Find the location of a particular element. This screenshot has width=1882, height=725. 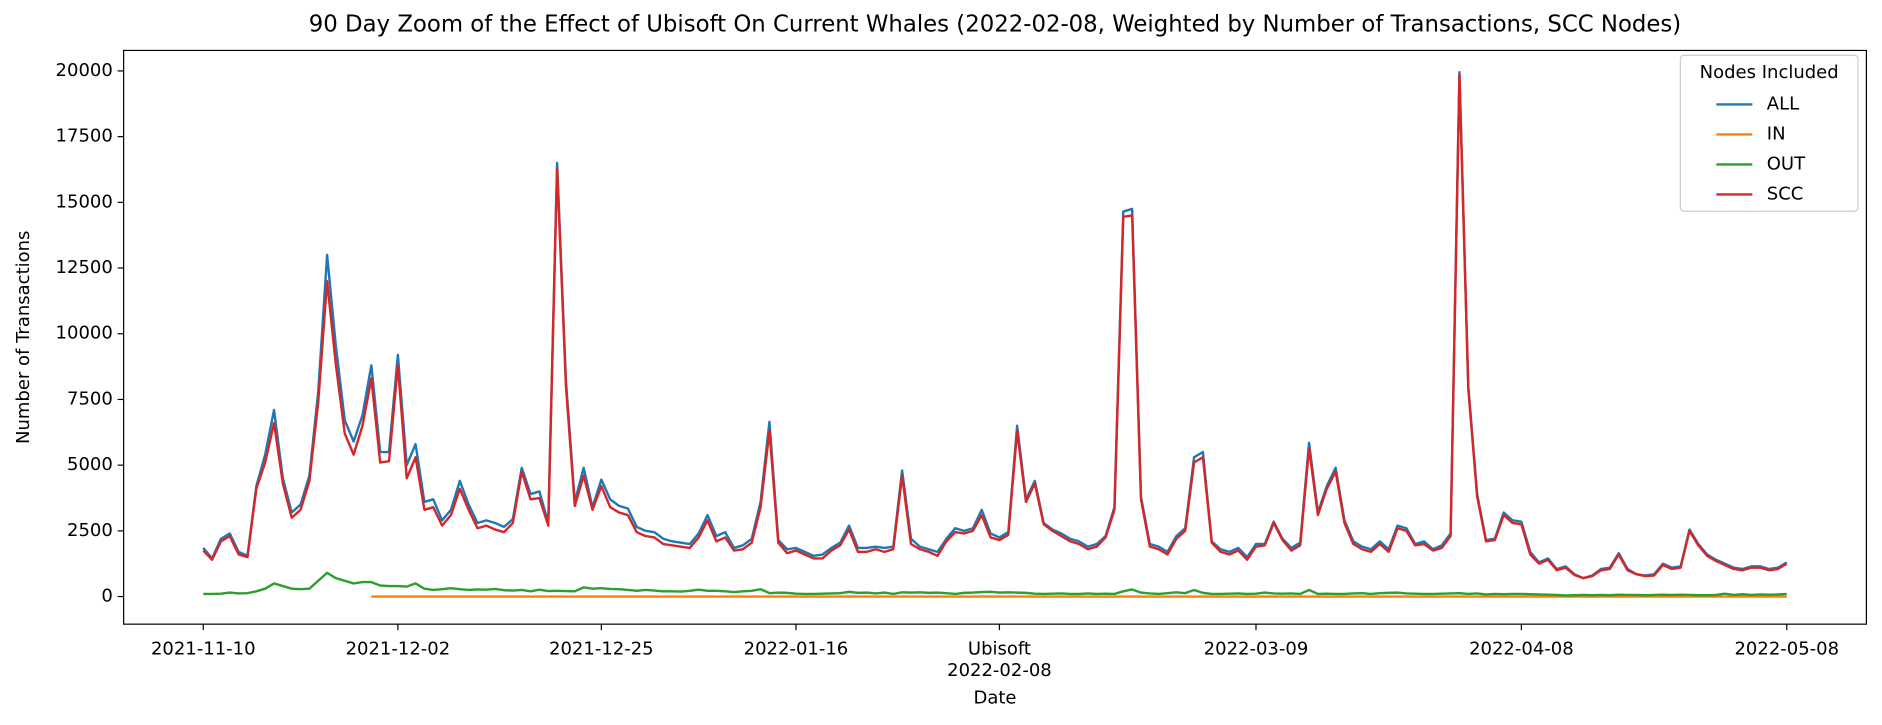

y-tick-label: 17500 is located at coordinates (84, 136).